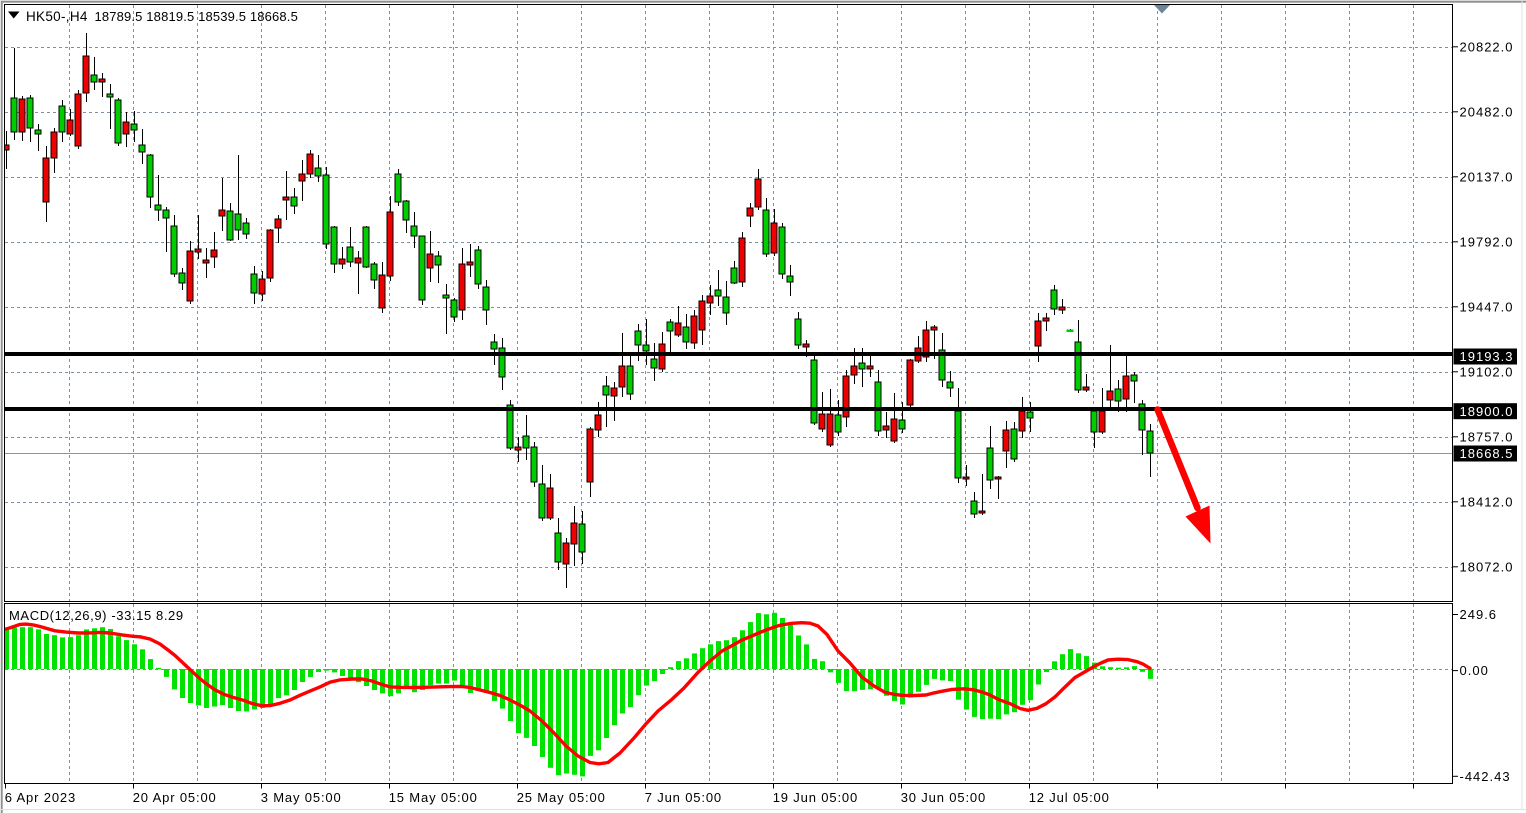 The image size is (1526, 813). I want to click on svg-text: 20 Apr 05:00, so click(175, 797).